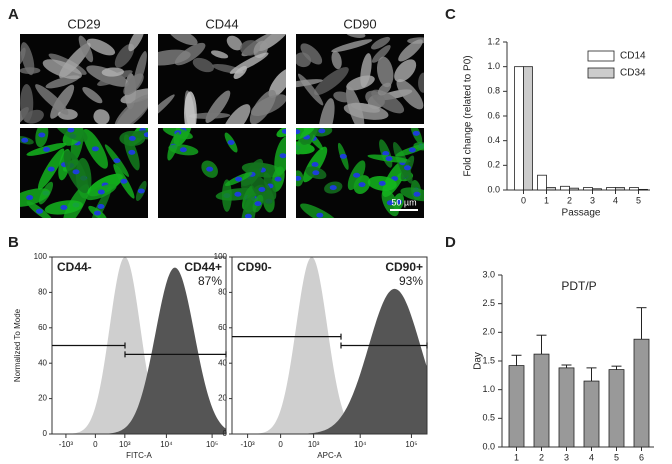  Describe the element at coordinates (221, 23) in the screenshot. I see `marker-label: CD44` at that location.